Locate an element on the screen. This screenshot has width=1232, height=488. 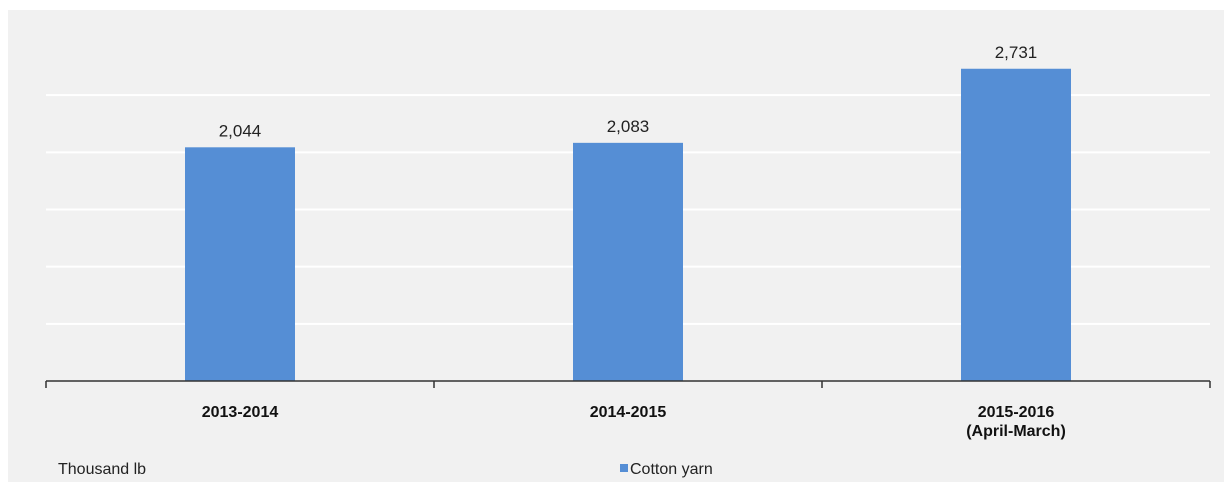
x-tick-label: 2014-2015 is located at coordinates (628, 412).